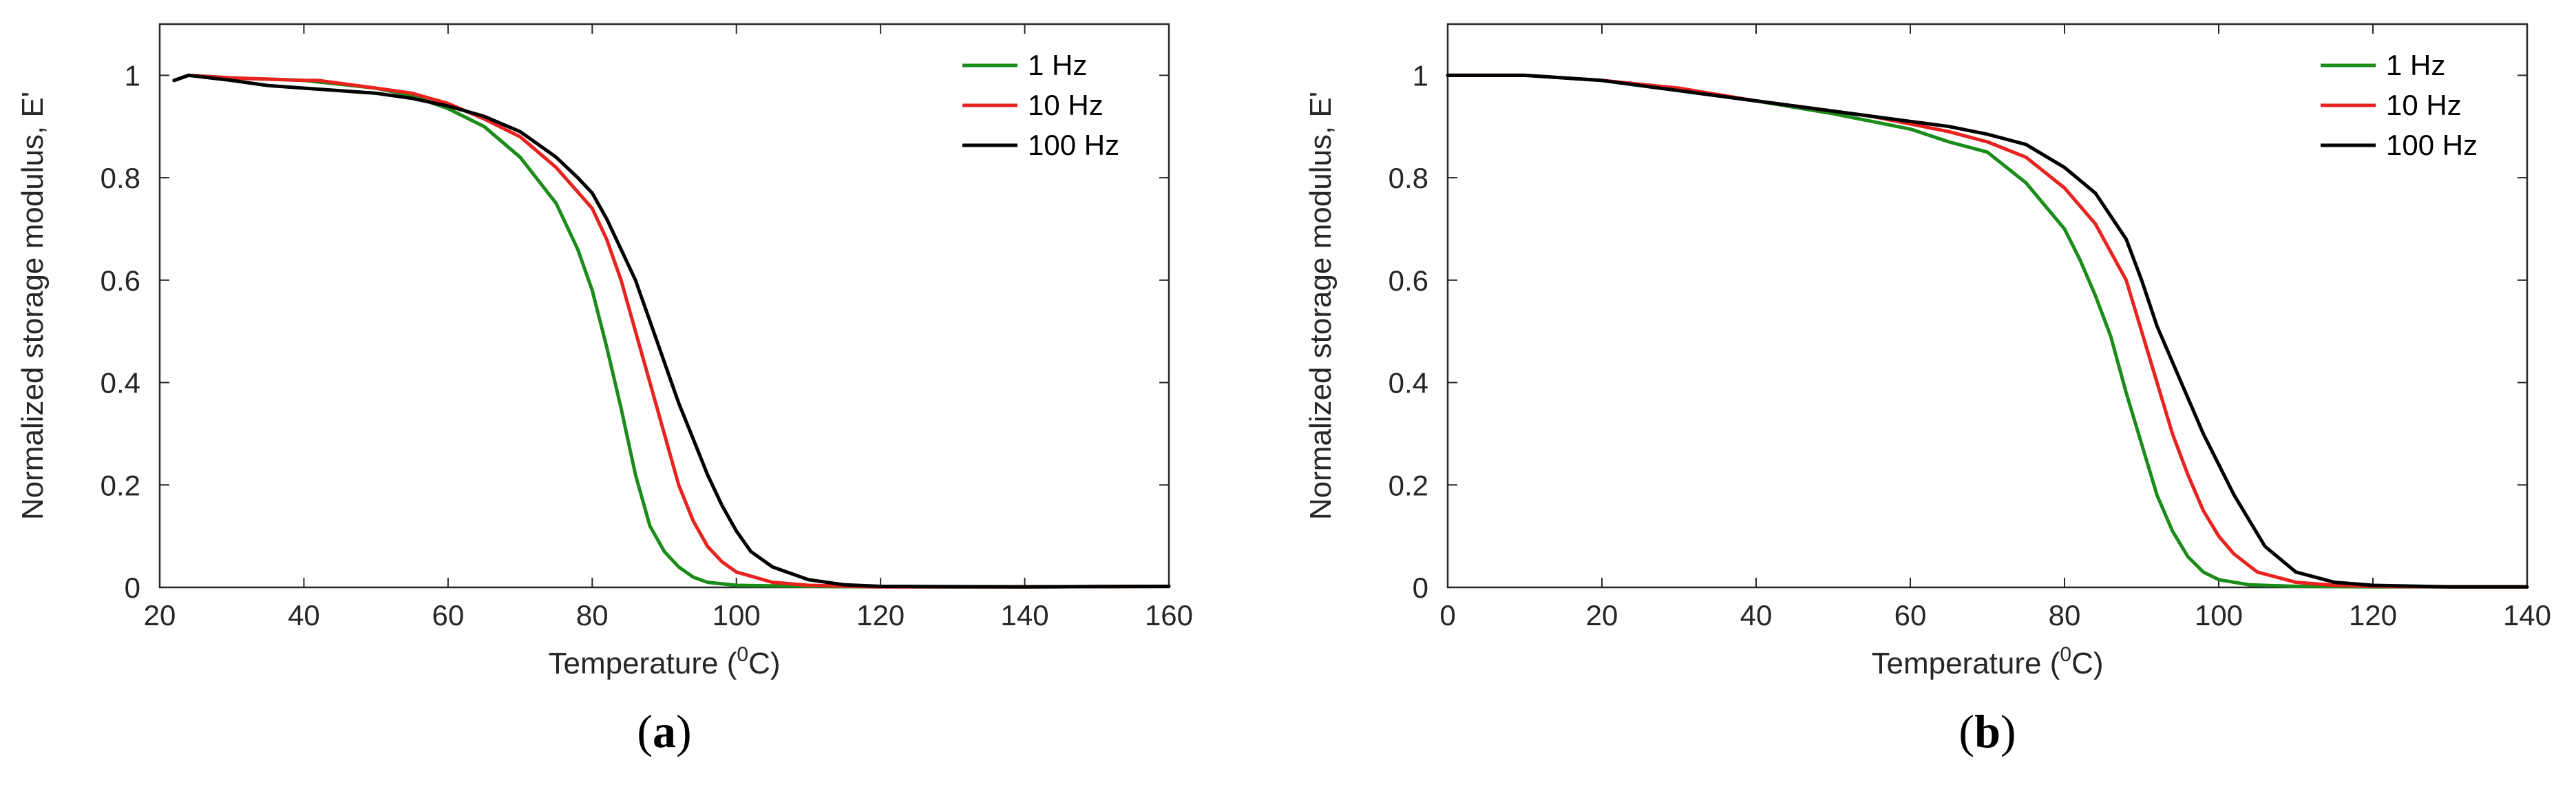 This screenshot has width=2576, height=785. What do you see at coordinates (1074, 145) in the screenshot?
I see `chart-a-legend-entry: 100 Hz` at bounding box center [1074, 145].